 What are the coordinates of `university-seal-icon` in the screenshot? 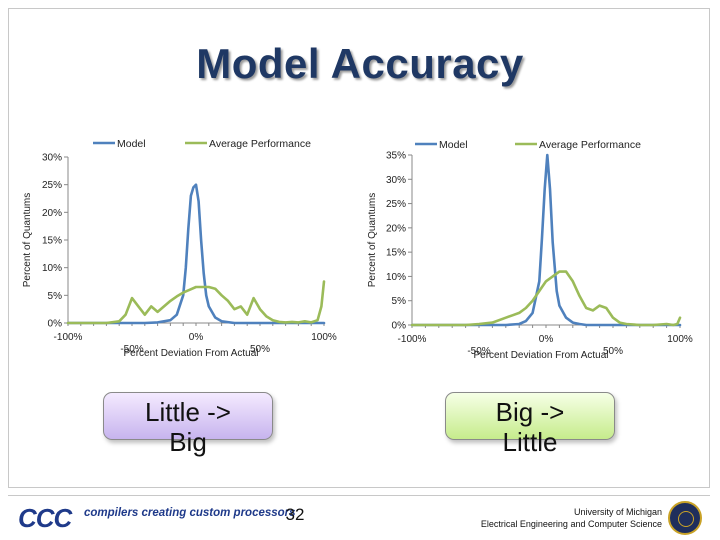 It's located at (685, 518).